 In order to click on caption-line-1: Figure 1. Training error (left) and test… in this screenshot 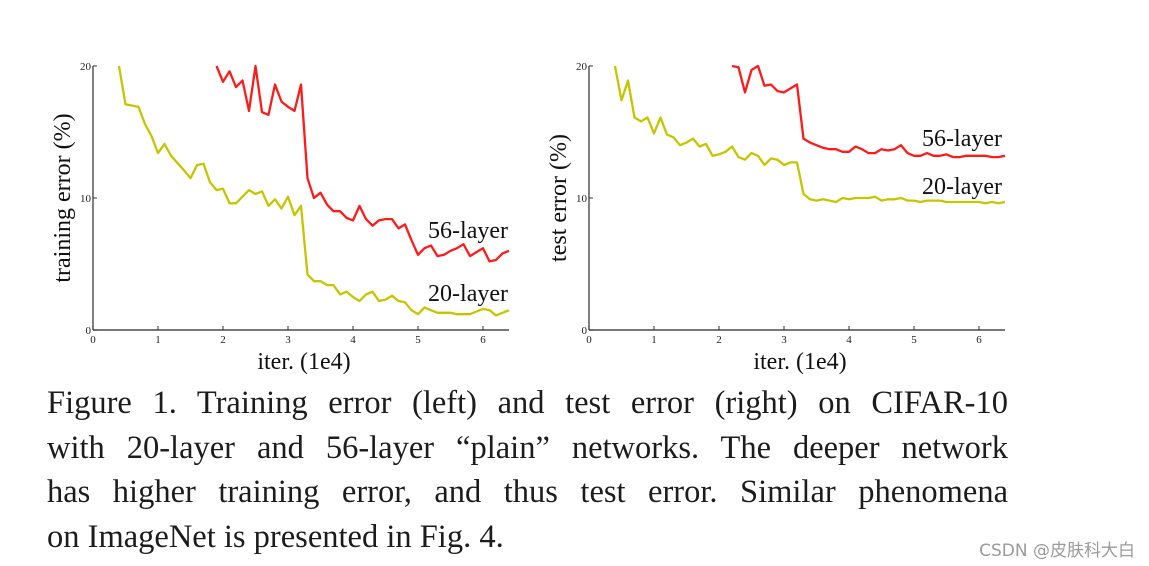, I will do `click(527, 403)`.